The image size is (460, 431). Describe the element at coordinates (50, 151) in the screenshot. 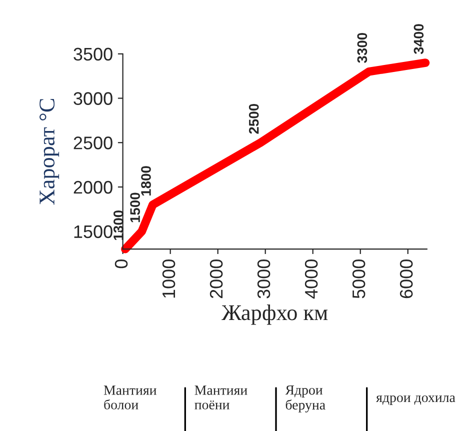

I see `y-axis-title: Харорат °C` at that location.